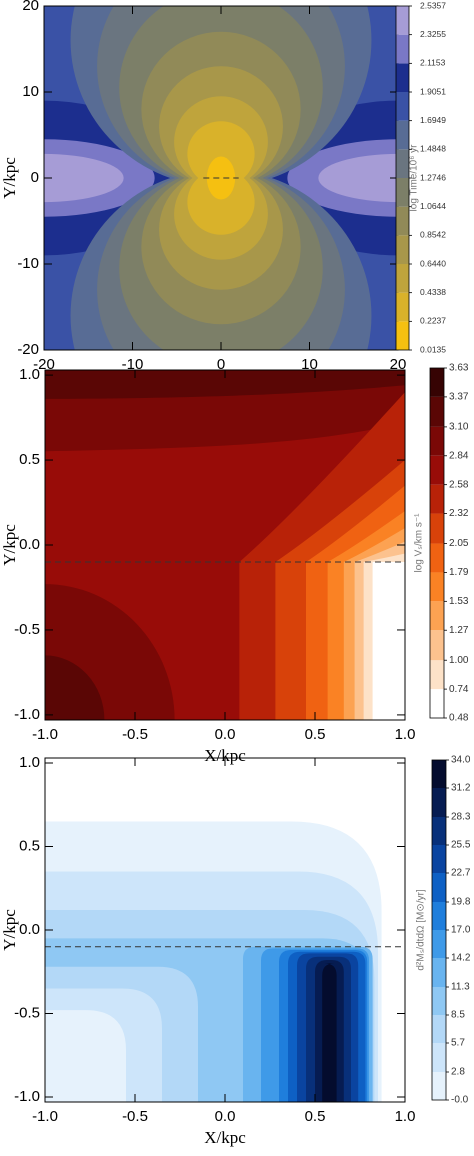 The height and width of the screenshot is (1156, 474). I want to click on colorbar-tick-label: 8.5, so click(458, 1015).